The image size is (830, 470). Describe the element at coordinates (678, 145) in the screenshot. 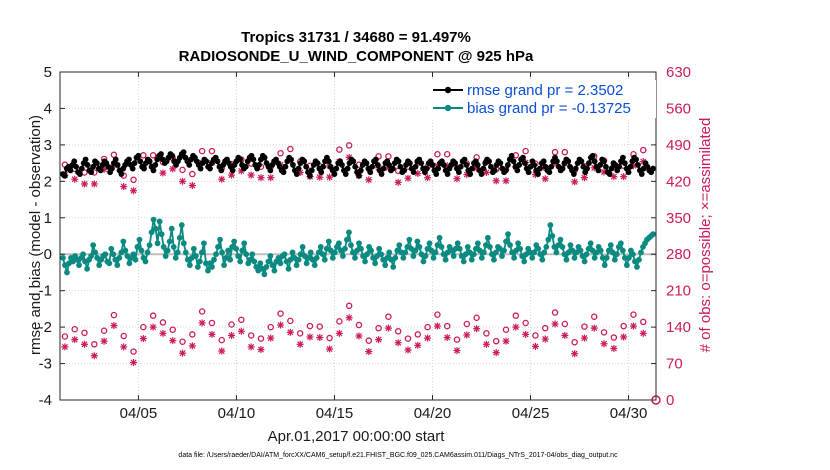

I see `y2-tick-label: 490` at that location.